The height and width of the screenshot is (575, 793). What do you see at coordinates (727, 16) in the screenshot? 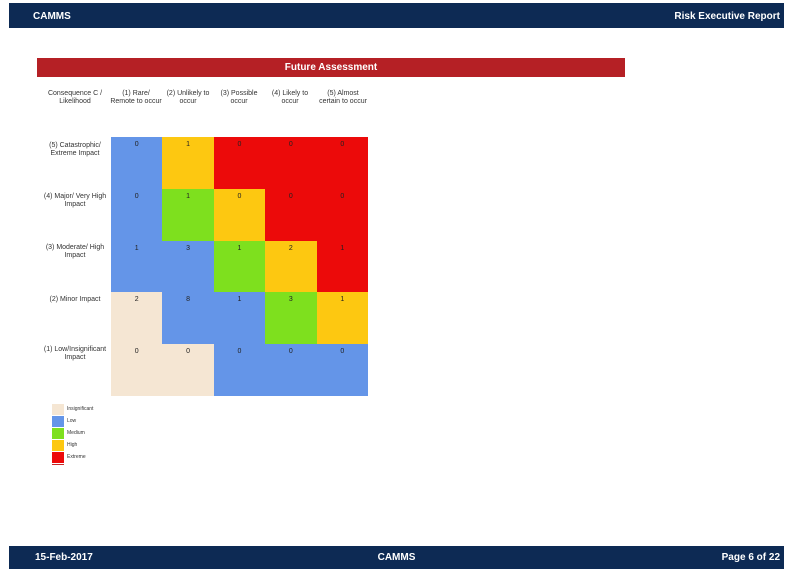
I see `header-report-title: Risk Executive Report` at bounding box center [727, 16].